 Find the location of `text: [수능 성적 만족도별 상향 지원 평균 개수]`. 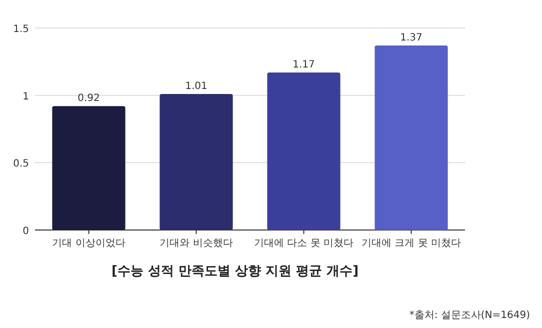

text: [수능 성적 만족도별 상향 지원 평균 개수] is located at coordinates (235, 271).